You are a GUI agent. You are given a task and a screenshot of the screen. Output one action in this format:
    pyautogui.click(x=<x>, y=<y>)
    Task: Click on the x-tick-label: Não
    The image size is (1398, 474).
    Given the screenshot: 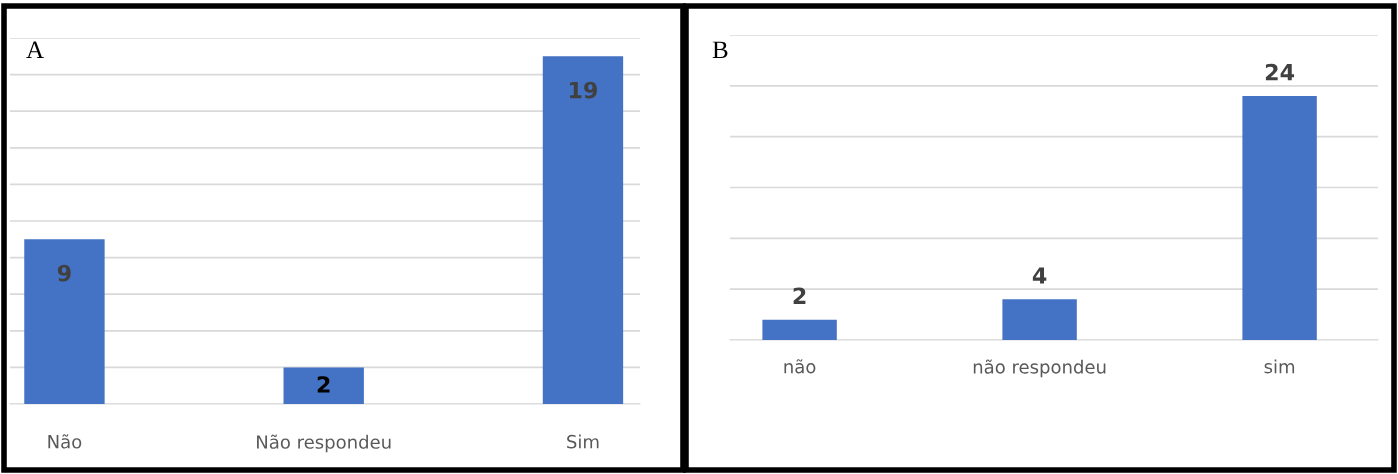 What is the action you would take?
    pyautogui.click(x=65, y=441)
    